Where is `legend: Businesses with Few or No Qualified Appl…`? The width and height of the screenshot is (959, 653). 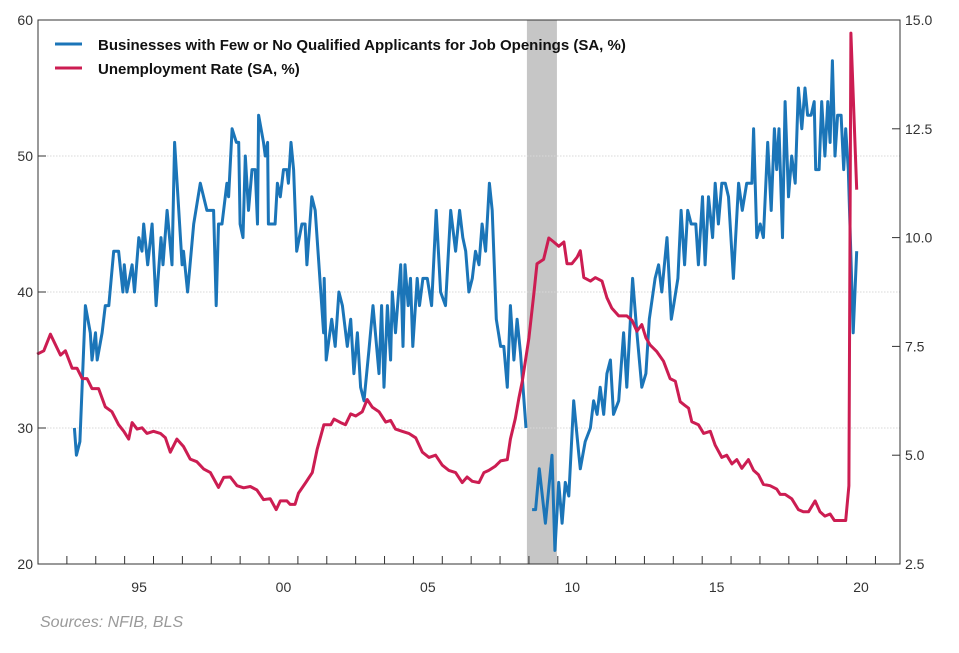
legend: Businesses with Few or No Qualified Appl… is located at coordinates (340, 57).